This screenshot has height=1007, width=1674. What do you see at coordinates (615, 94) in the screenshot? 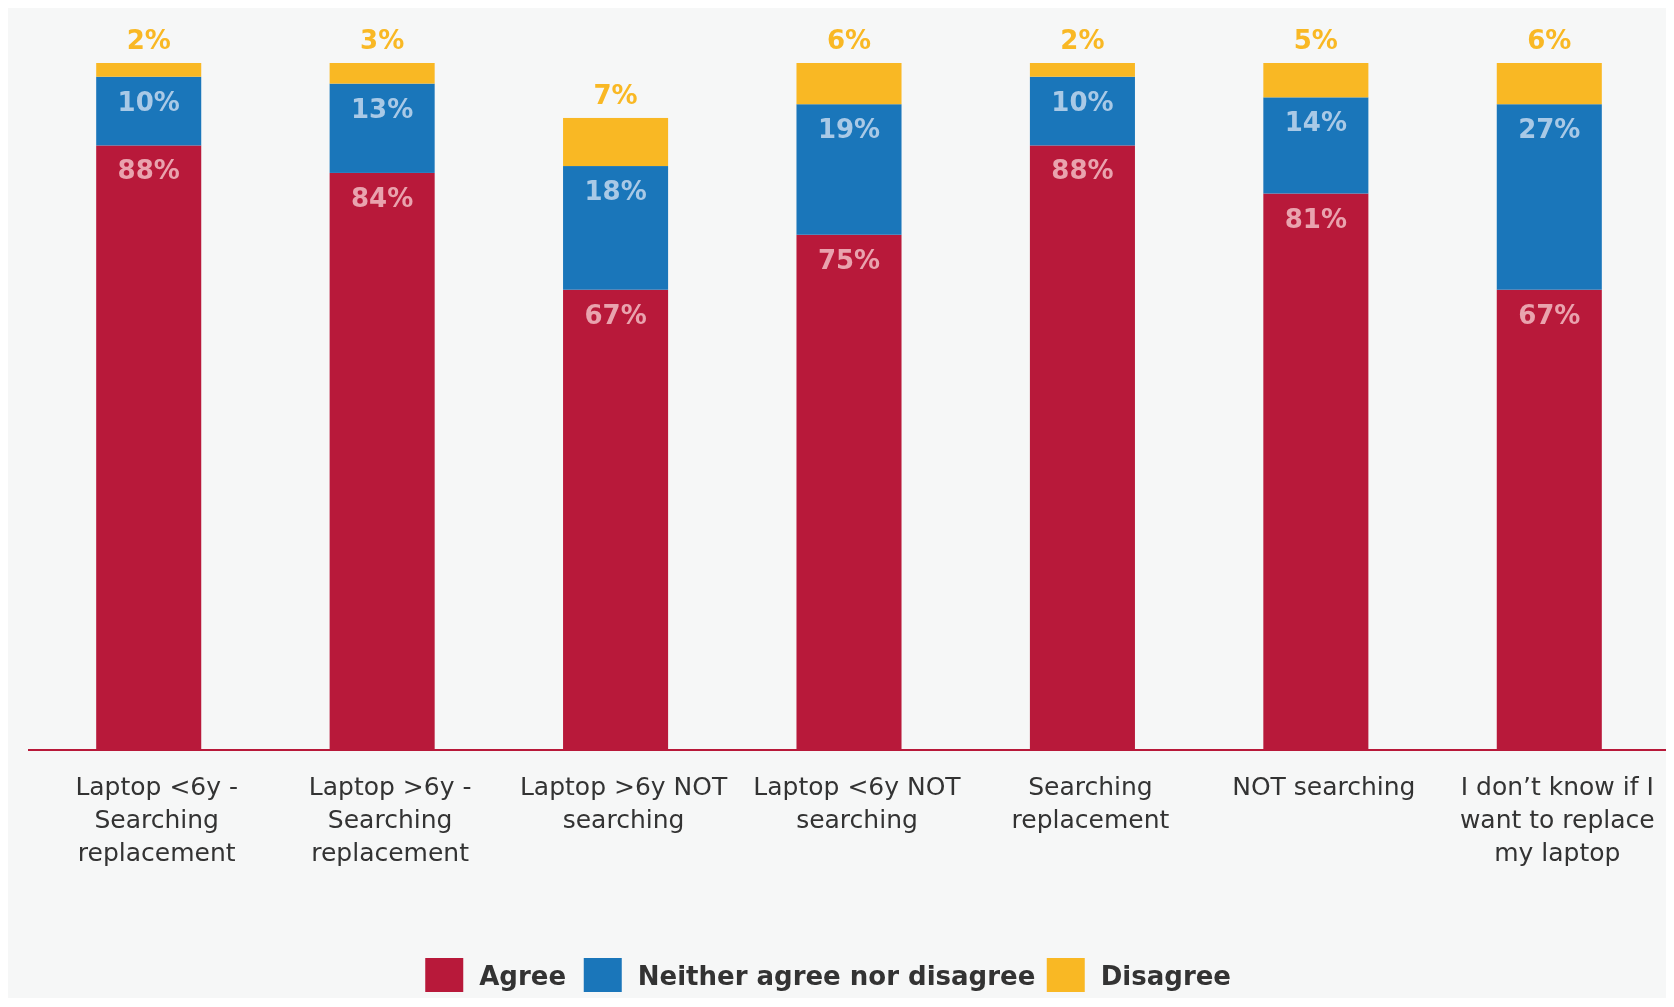
I see `data-label: 7%` at bounding box center [615, 94].